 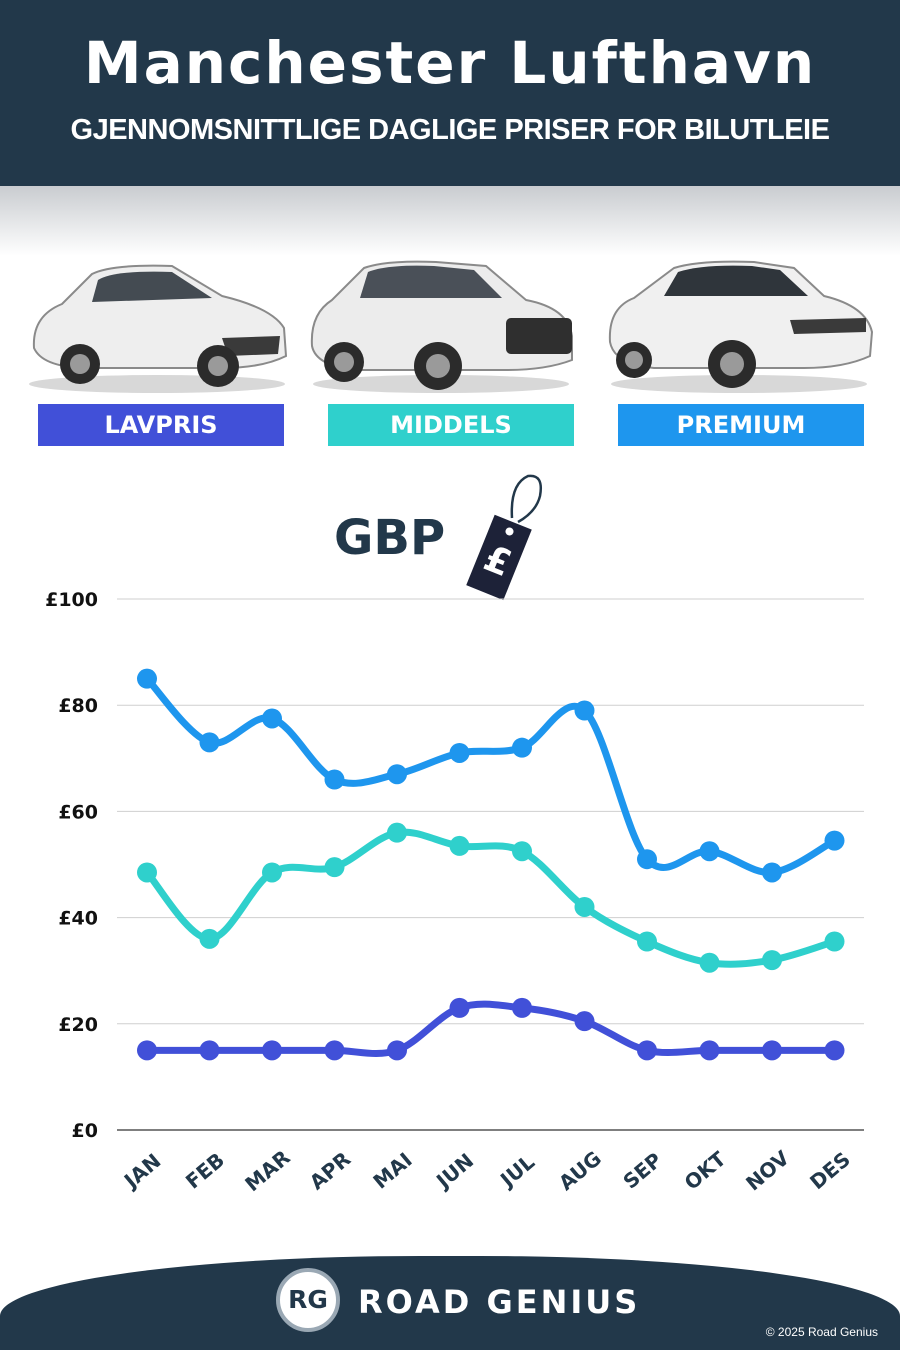 What do you see at coordinates (267, 1170) in the screenshot?
I see `x-tick-label: MAR` at bounding box center [267, 1170].